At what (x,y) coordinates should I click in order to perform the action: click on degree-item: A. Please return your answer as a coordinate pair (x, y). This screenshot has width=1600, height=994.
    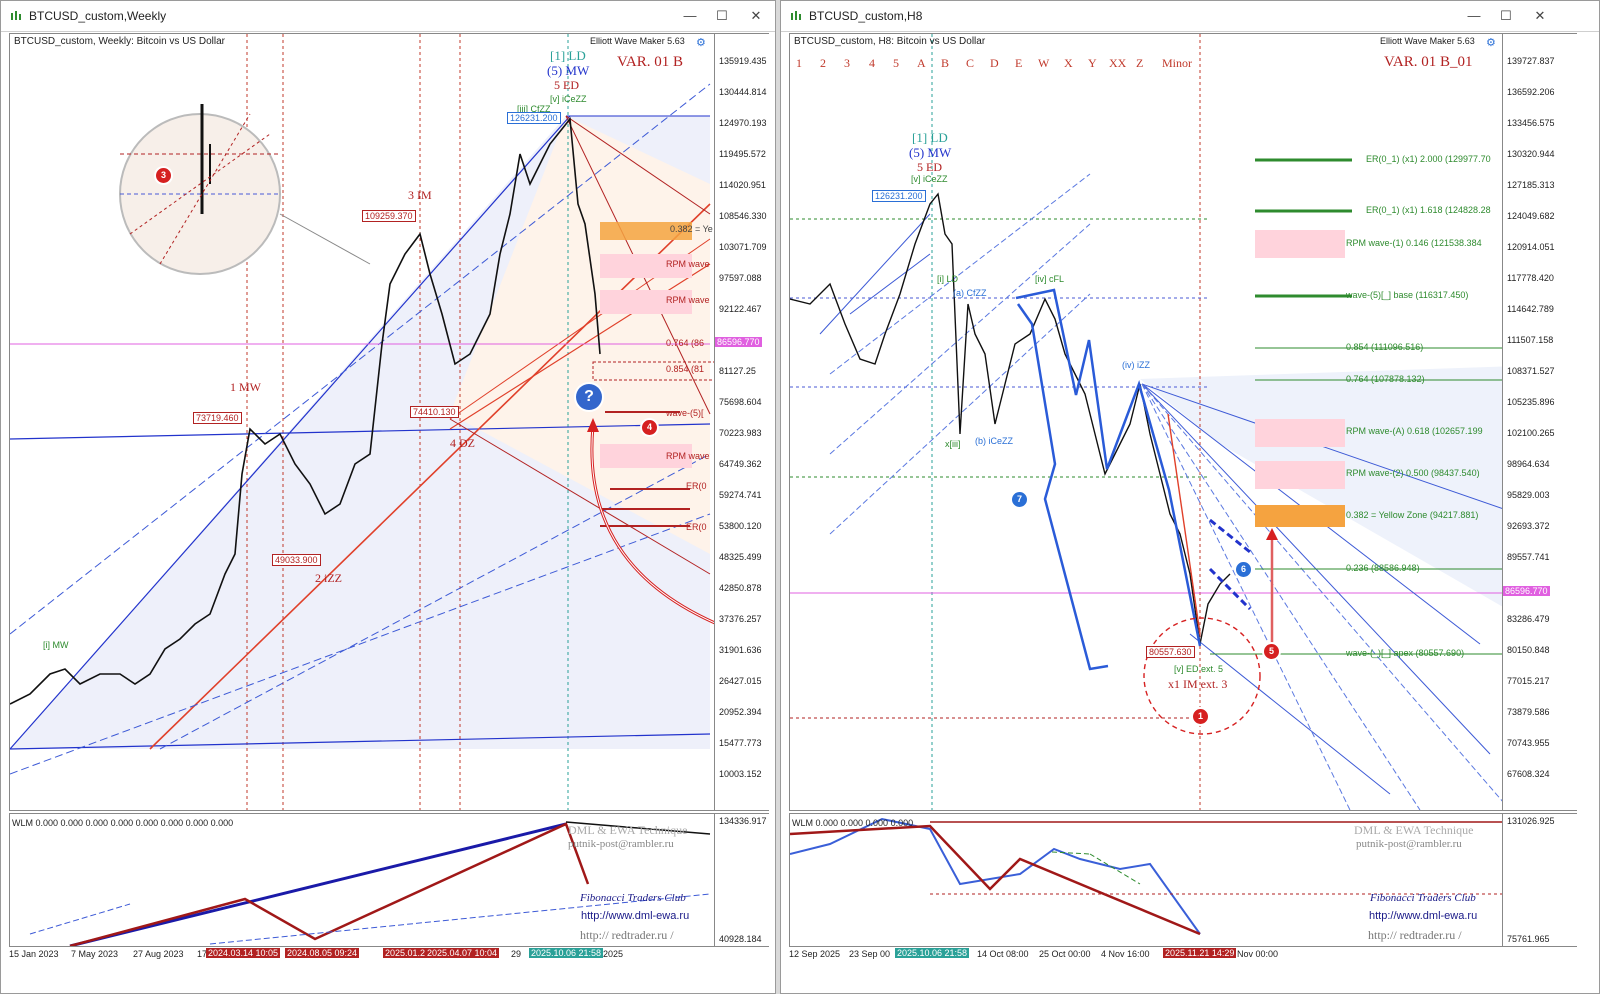
    Looking at the image, I should click on (921, 63).